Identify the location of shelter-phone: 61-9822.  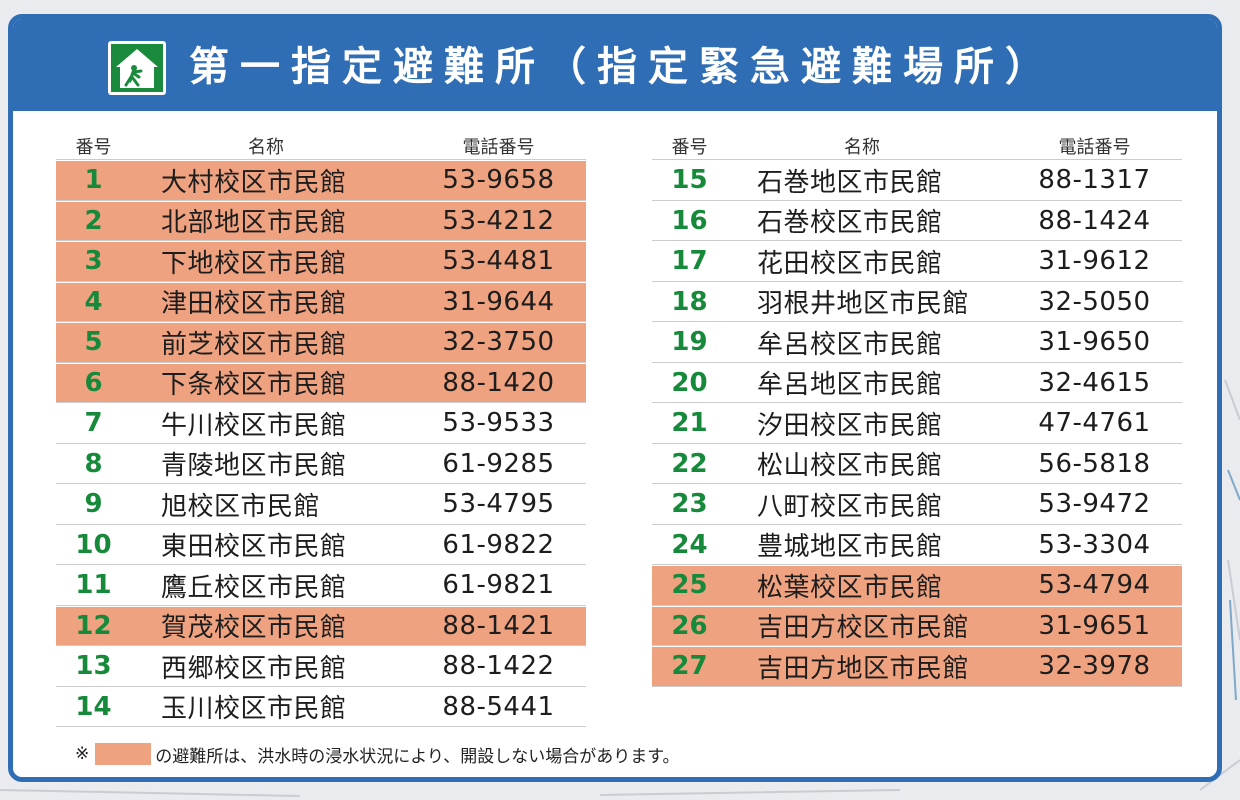
(498, 544).